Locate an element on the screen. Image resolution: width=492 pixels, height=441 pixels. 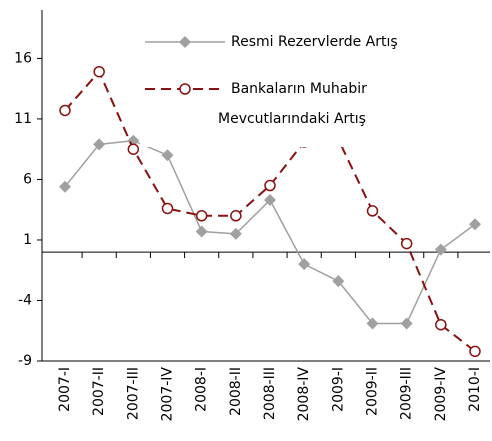
x-tick-label: 2009-III is located at coordinates (407, 393).